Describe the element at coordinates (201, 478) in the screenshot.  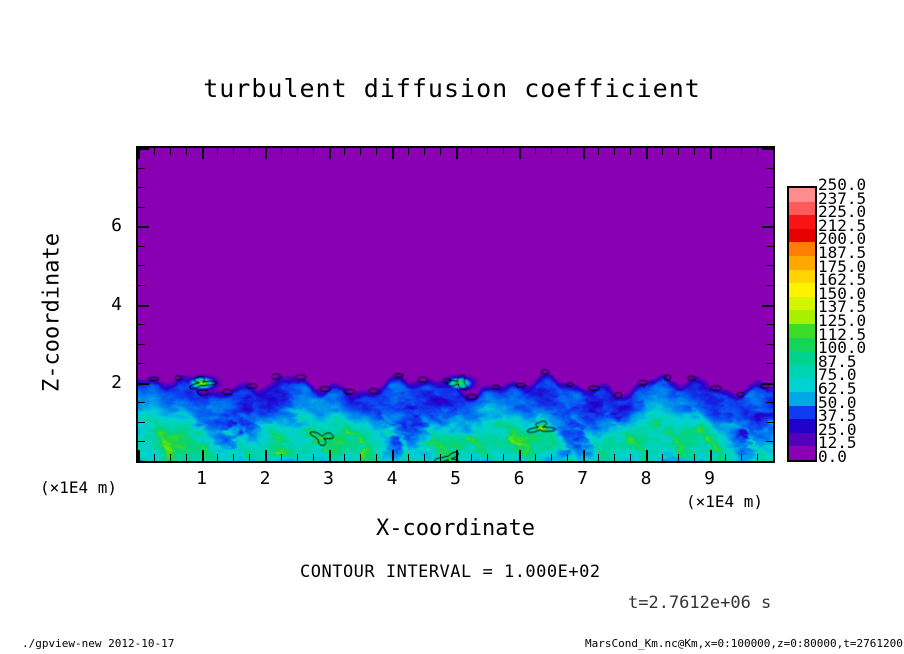
I see `x-tick-label: 1` at that location.